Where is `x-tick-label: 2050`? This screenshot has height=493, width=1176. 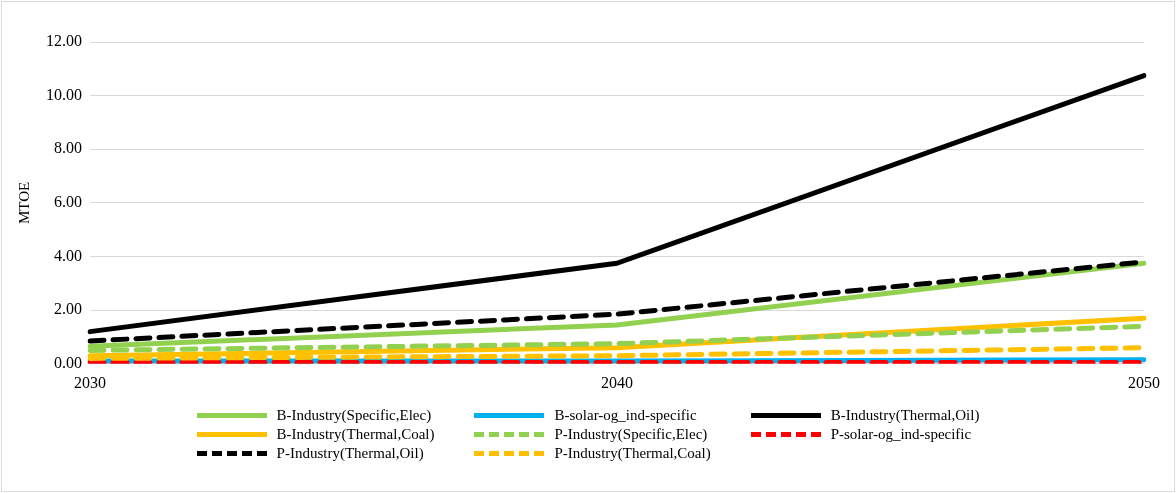
x-tick-label: 2050 is located at coordinates (1144, 382).